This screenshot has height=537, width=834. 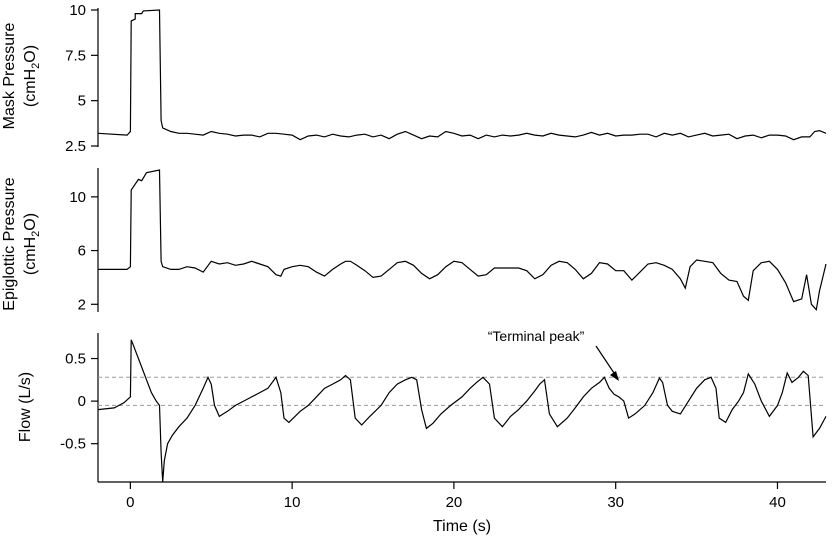 What do you see at coordinates (36, 66) in the screenshot?
I see `mask-ylabel-units-sub: 2` at bounding box center [36, 66].